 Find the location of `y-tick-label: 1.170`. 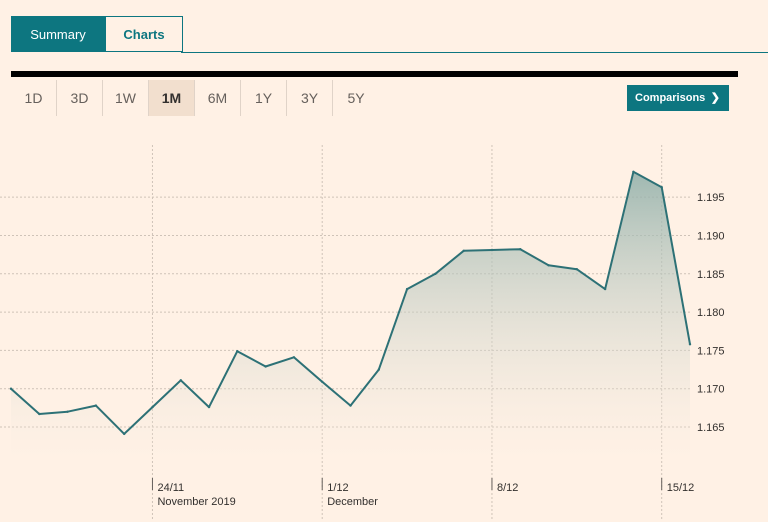

y-tick-label: 1.170 is located at coordinates (711, 390).